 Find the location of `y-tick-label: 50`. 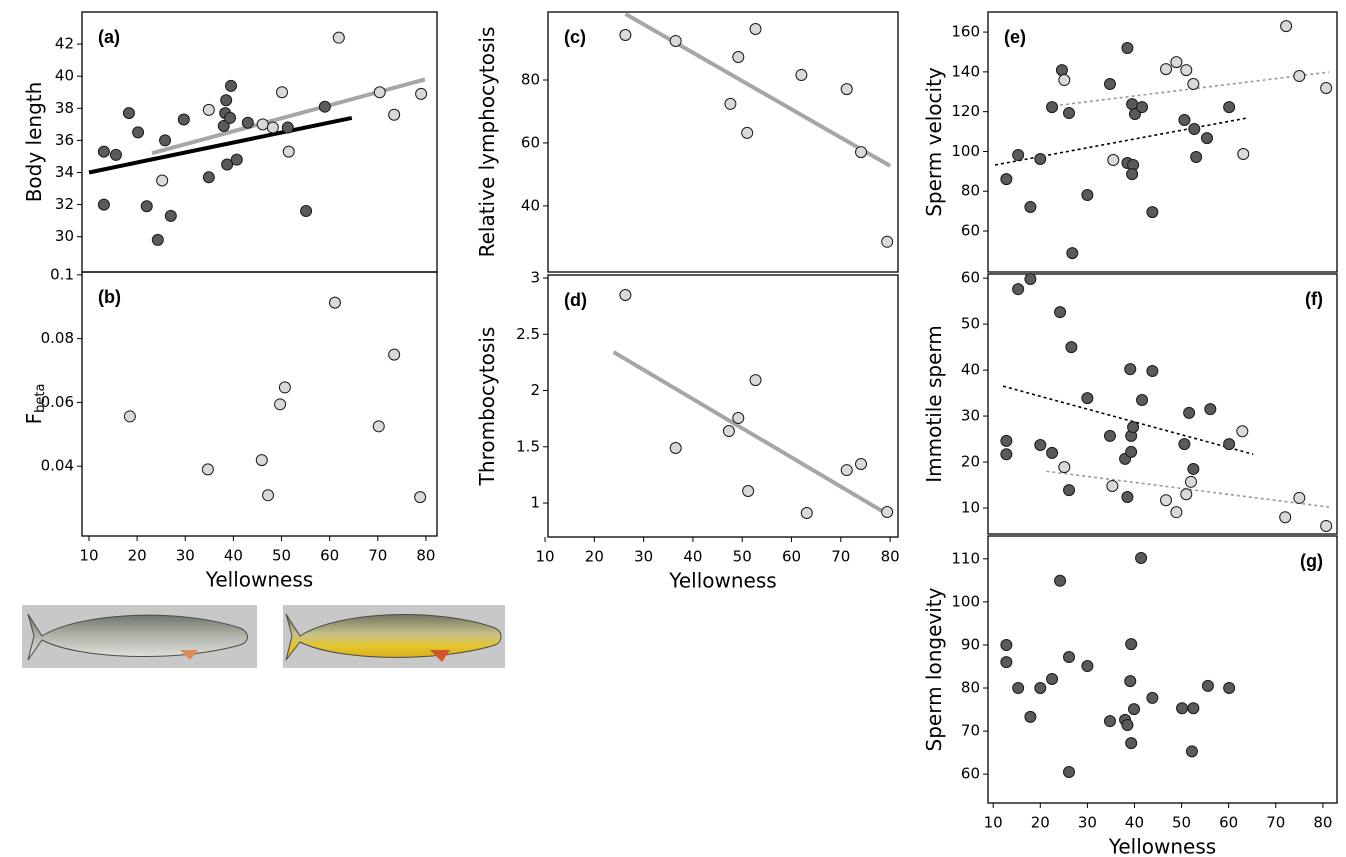

y-tick-label: 50 is located at coordinates (970, 324).